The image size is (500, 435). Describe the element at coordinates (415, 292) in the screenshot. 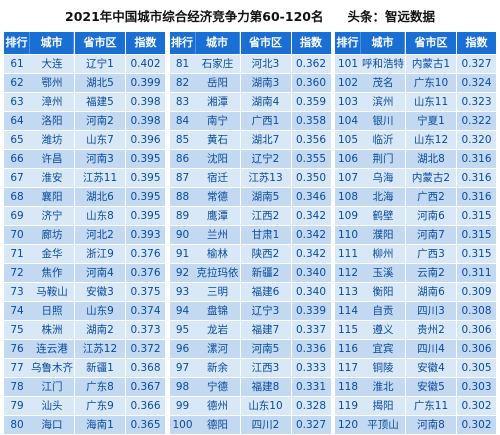

I see `table-row: 113 衡阳 湖南6 0.309` at that location.